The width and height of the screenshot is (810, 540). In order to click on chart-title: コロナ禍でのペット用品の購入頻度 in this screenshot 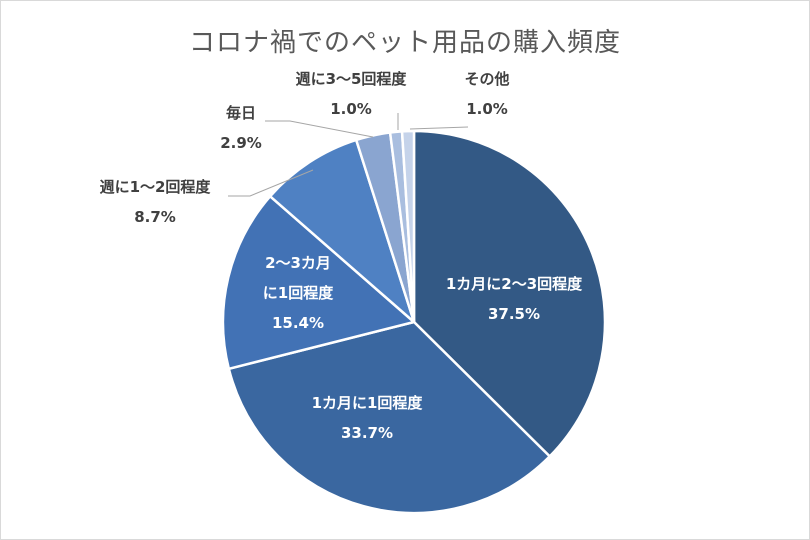, I will do `click(404, 43)`.